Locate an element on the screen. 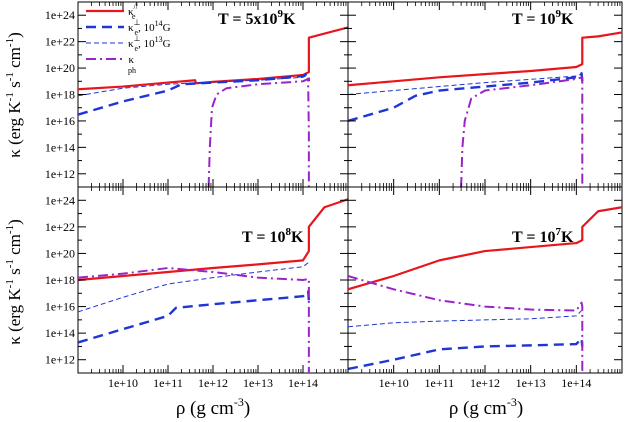 Image resolution: width=625 pixels, height=422 pixels. panel-title: T = 107K is located at coordinates (543, 236).